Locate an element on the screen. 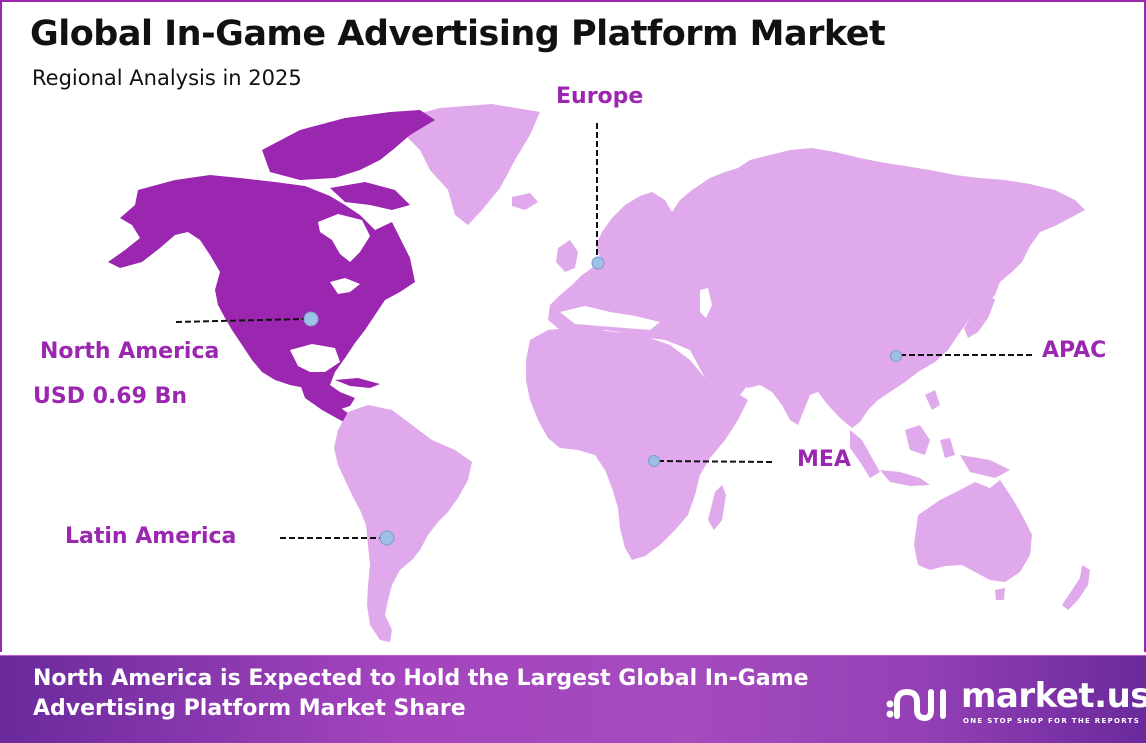 Image resolution: width=1146 pixels, height=743 pixels. page-subtitle: Regional Analysis in 2025 is located at coordinates (167, 78).